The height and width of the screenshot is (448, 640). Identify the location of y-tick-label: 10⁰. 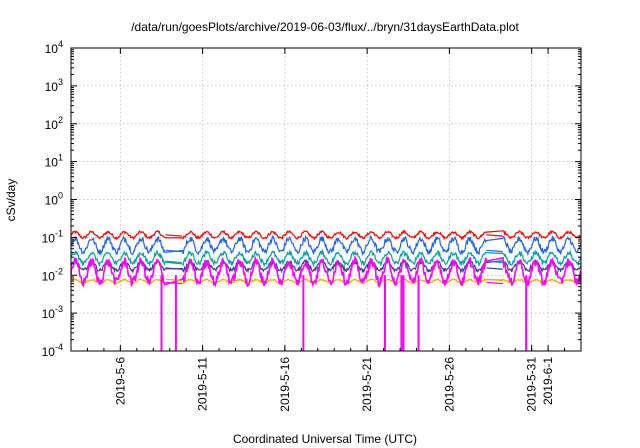
(54, 199).